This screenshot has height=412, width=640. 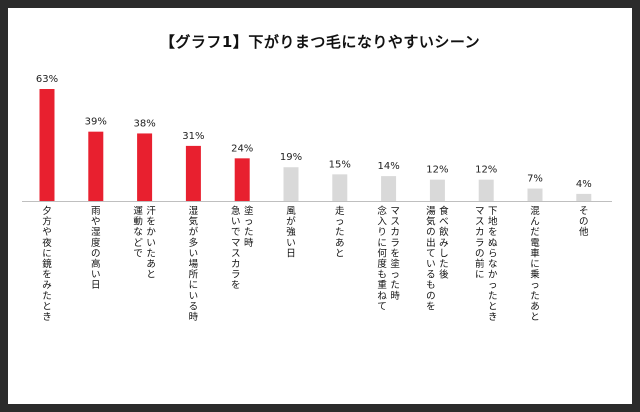 What do you see at coordinates (138, 232) in the screenshot?
I see `category-label: 運動などで` at bounding box center [138, 232].